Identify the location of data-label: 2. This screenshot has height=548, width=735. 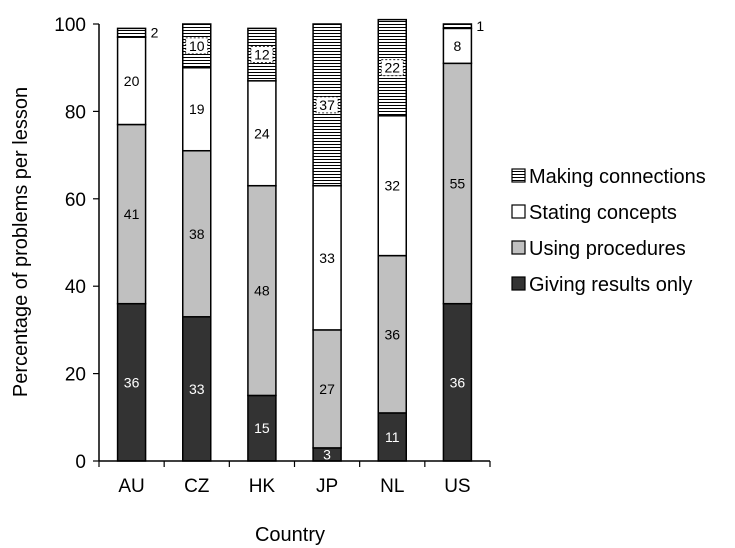
(155, 33).